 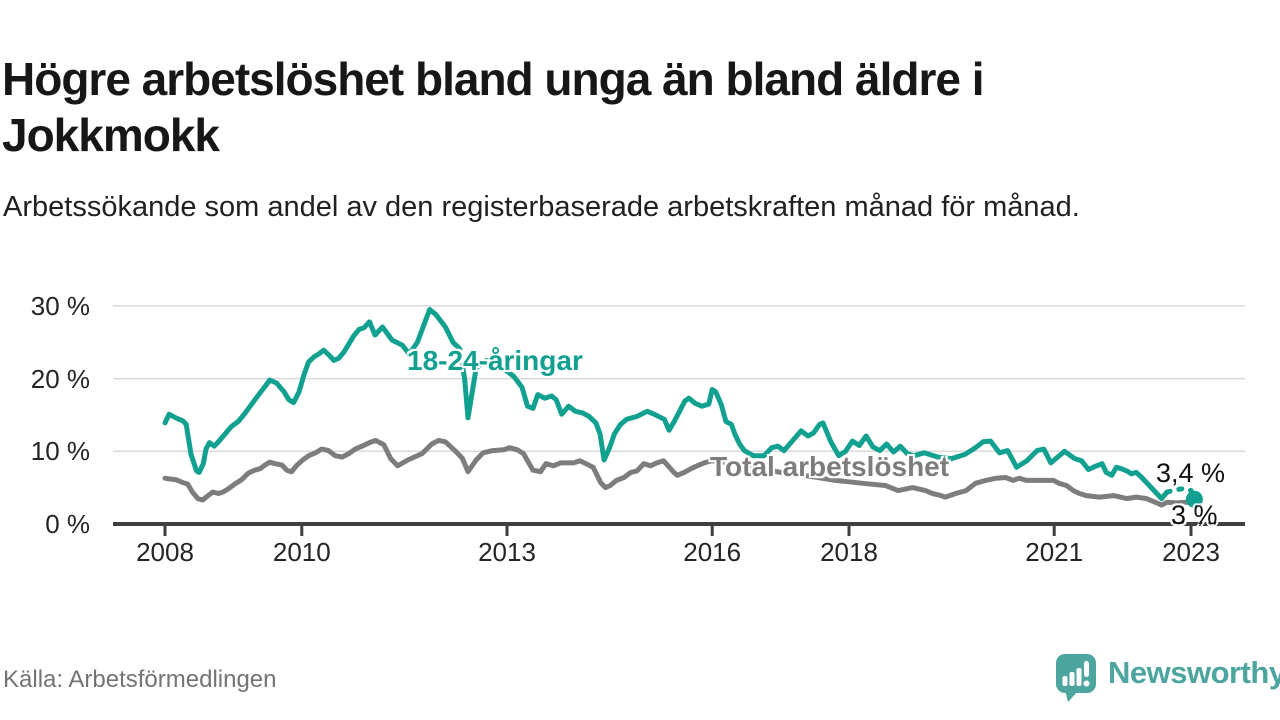 What do you see at coordinates (67, 524) in the screenshot?
I see `y-axis-tick-label: 0 %` at bounding box center [67, 524].